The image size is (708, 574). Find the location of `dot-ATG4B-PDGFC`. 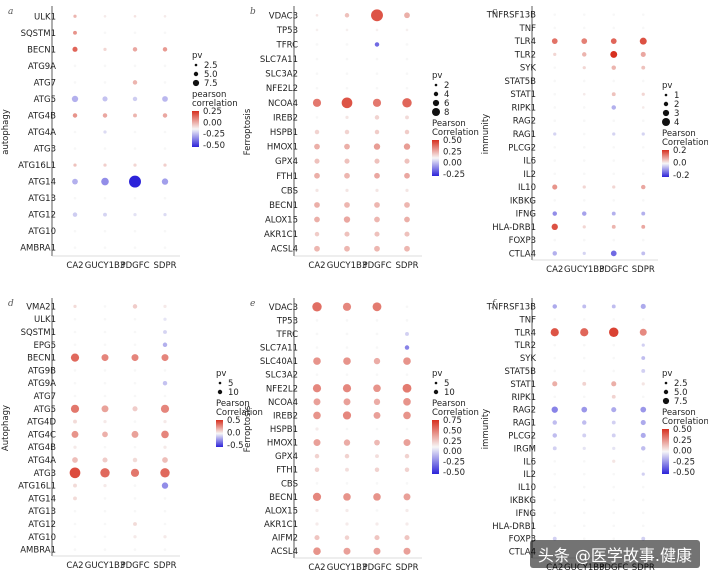

dot-ATG4B-PDGFC is located at coordinates (135, 447).